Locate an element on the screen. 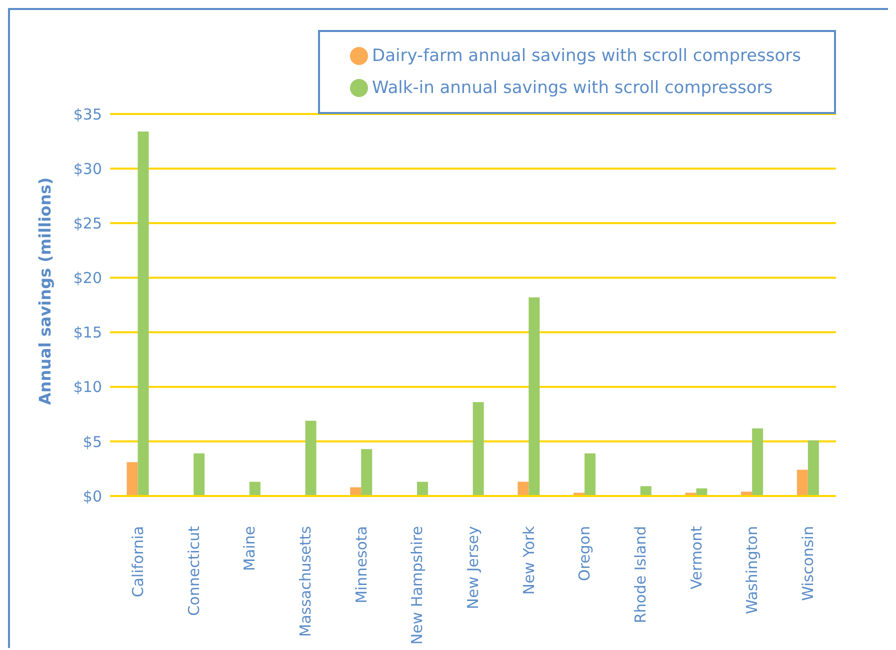 This screenshot has height=650, width=896. x-tick-label: Wisconsin is located at coordinates (808, 563).